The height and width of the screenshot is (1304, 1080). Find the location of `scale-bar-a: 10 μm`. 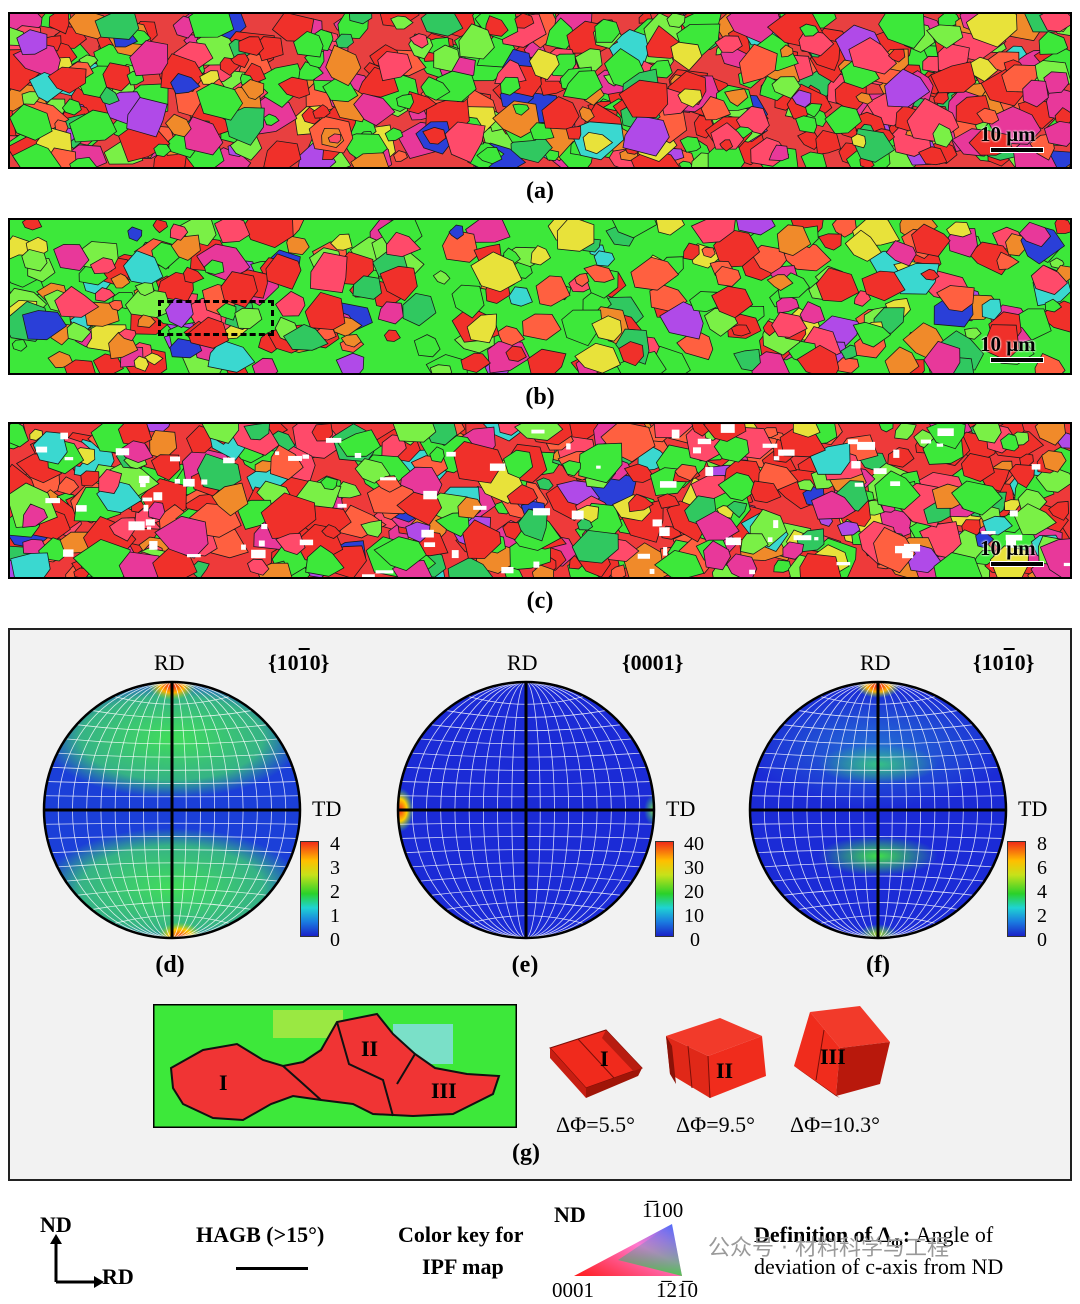

scale-bar-a: 10 μm is located at coordinates (1012, 137).